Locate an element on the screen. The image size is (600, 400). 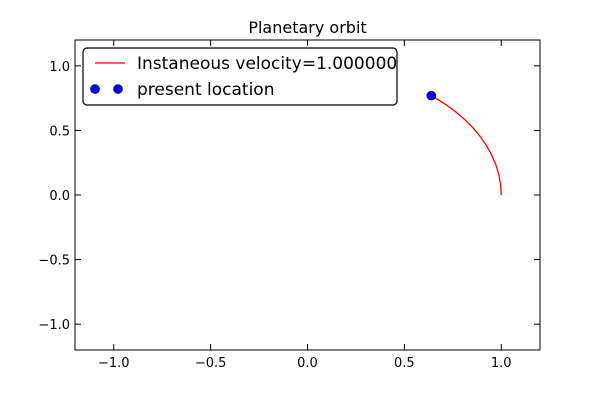
y-tick-label: −1.0 is located at coordinates (54, 325).